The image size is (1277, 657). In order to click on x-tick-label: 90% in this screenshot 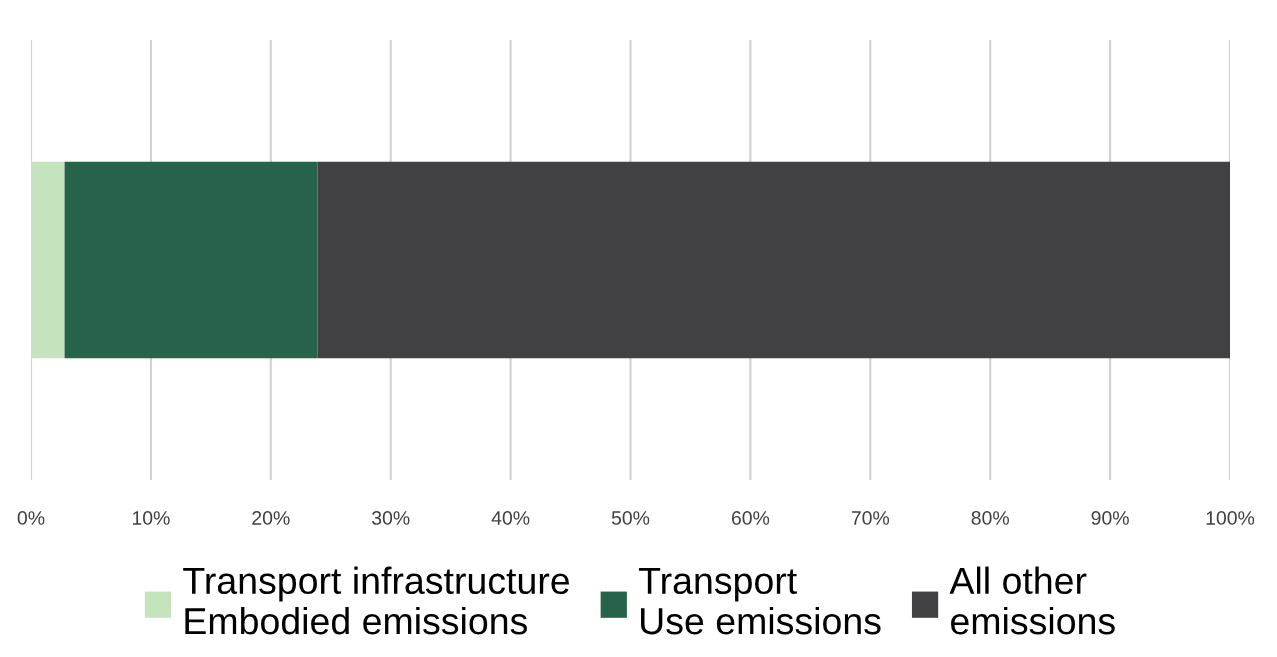, I will do `click(1110, 518)`.